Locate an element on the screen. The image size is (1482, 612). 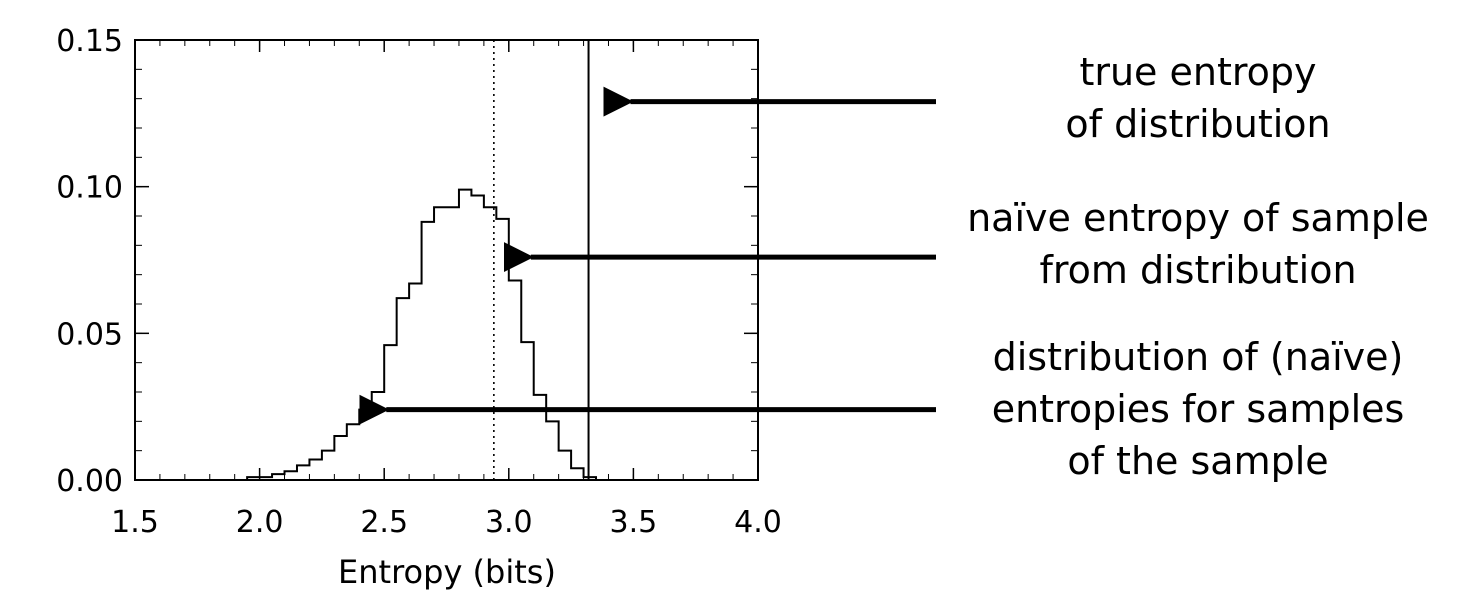
annotation-true-entropy: true entropy of distribution is located at coordinates (1198, 98).